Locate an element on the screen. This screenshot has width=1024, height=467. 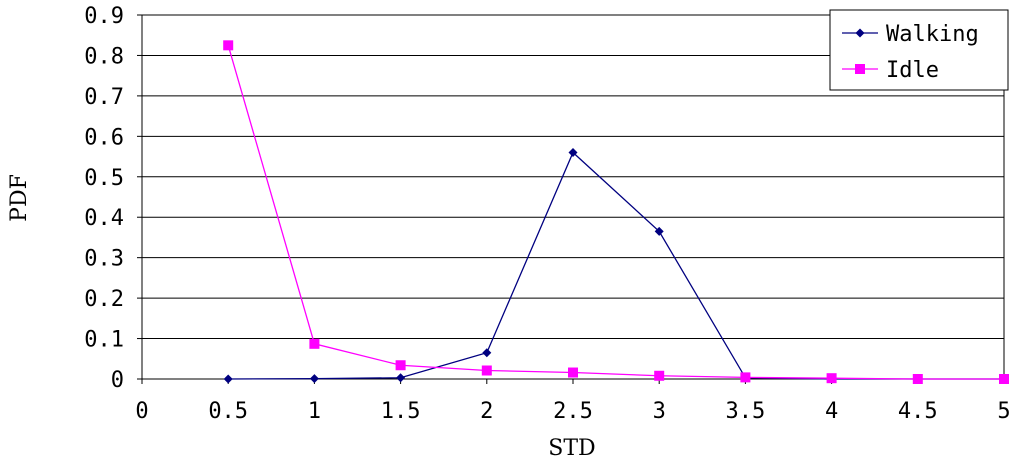
y-tick-label: 0.3 is located at coordinates (104, 259).